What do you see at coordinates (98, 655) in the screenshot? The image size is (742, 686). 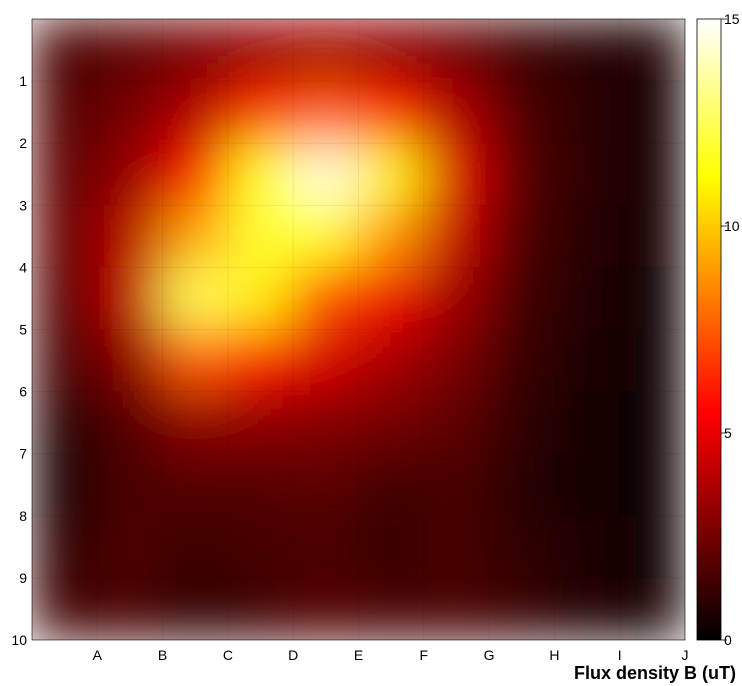 I see `x-tick-label: A` at bounding box center [98, 655].